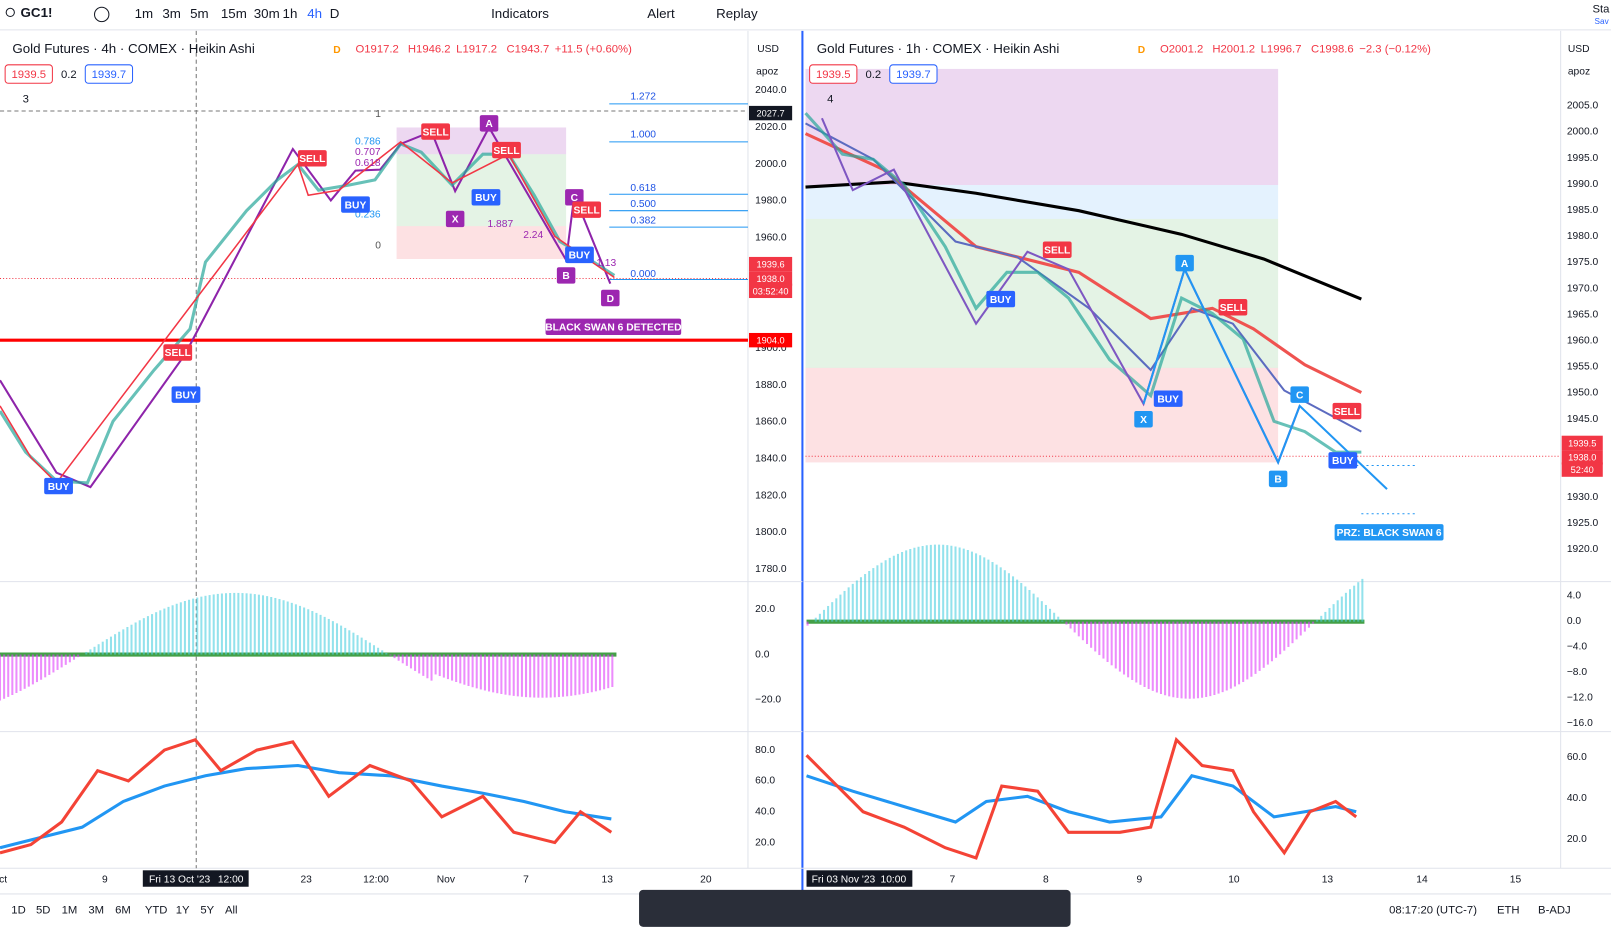  What do you see at coordinates (1580, 698) in the screenshot?
I see `price-axis-label: −12.0` at bounding box center [1580, 698].